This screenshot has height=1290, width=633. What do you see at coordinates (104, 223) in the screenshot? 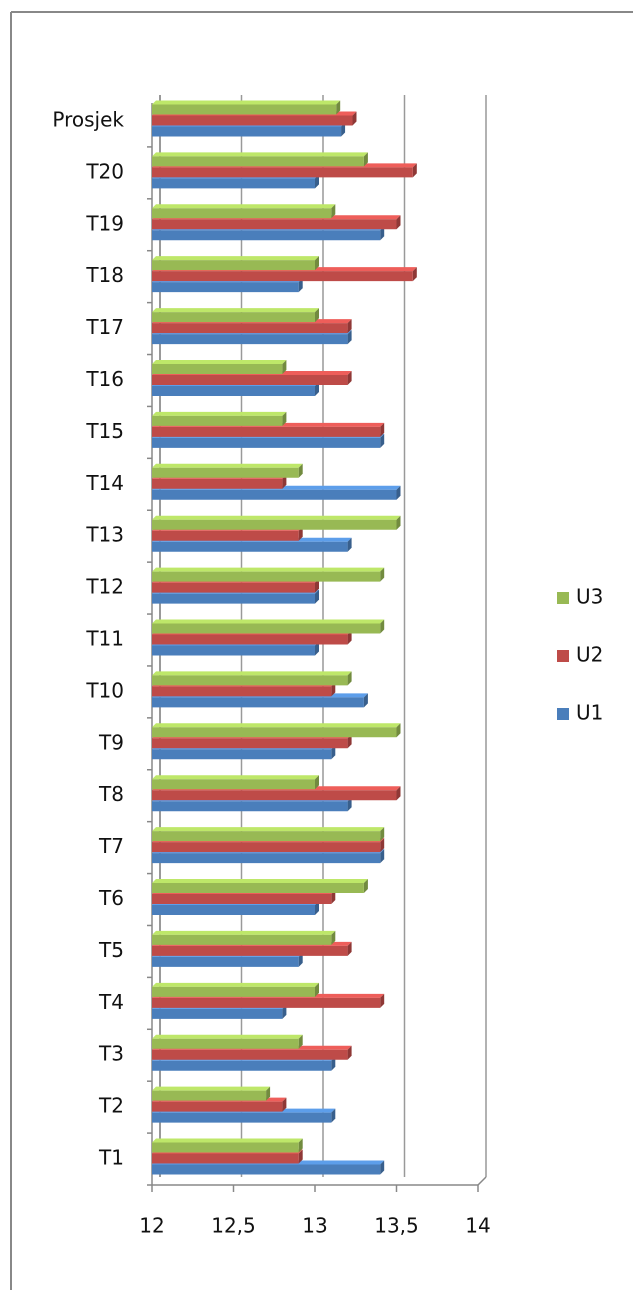
I see `y-tick-label: T19` at bounding box center [104, 223].